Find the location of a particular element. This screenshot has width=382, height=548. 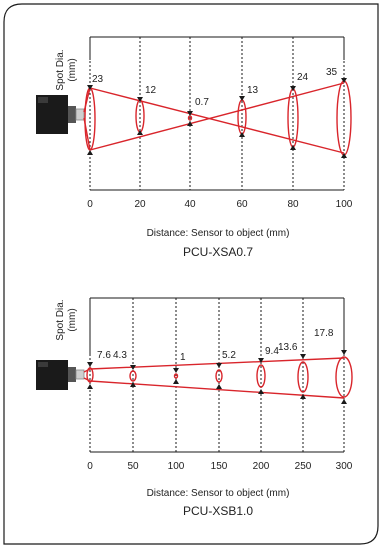

spot-labels: 23 12 0.7 13 24 35 is located at coordinates (215, 87).